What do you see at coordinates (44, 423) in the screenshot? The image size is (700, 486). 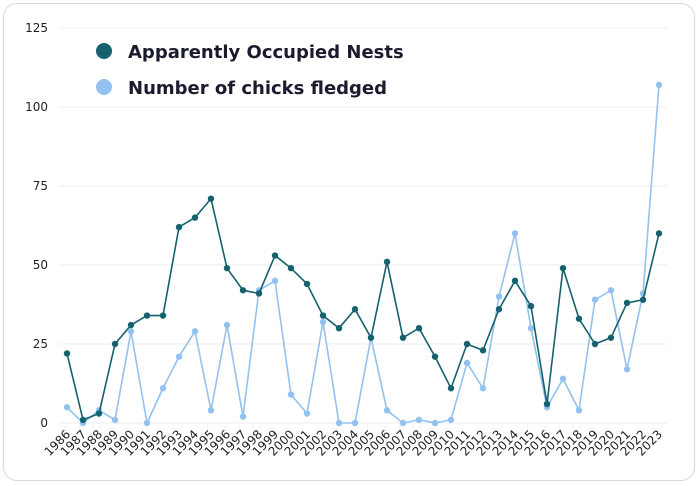 I see `y-tick-label: 0` at bounding box center [44, 423].